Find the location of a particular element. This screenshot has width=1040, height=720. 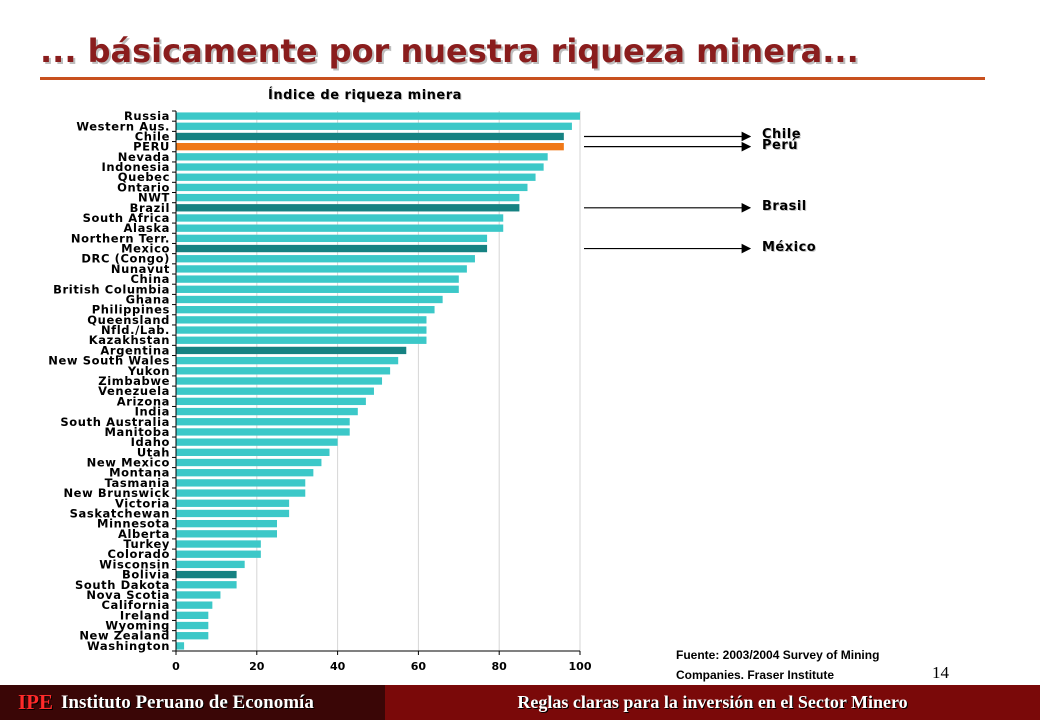

bar-new-brunswick is located at coordinates (241, 493).